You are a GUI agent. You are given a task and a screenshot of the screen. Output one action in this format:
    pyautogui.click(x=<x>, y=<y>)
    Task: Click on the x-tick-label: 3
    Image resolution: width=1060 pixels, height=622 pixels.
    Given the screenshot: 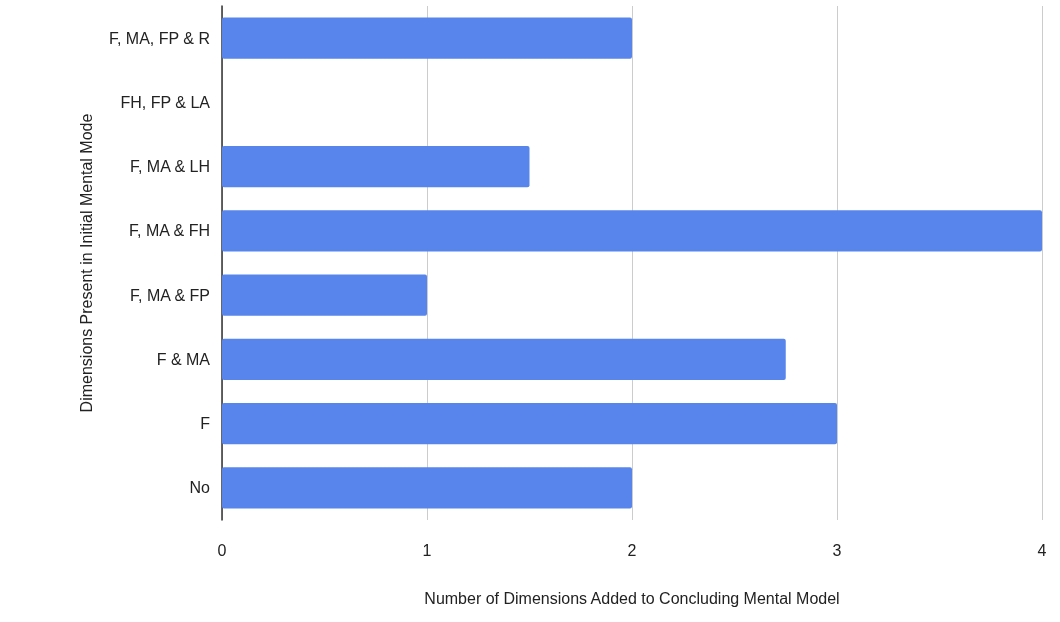 What is the action you would take?
    pyautogui.click(x=837, y=550)
    